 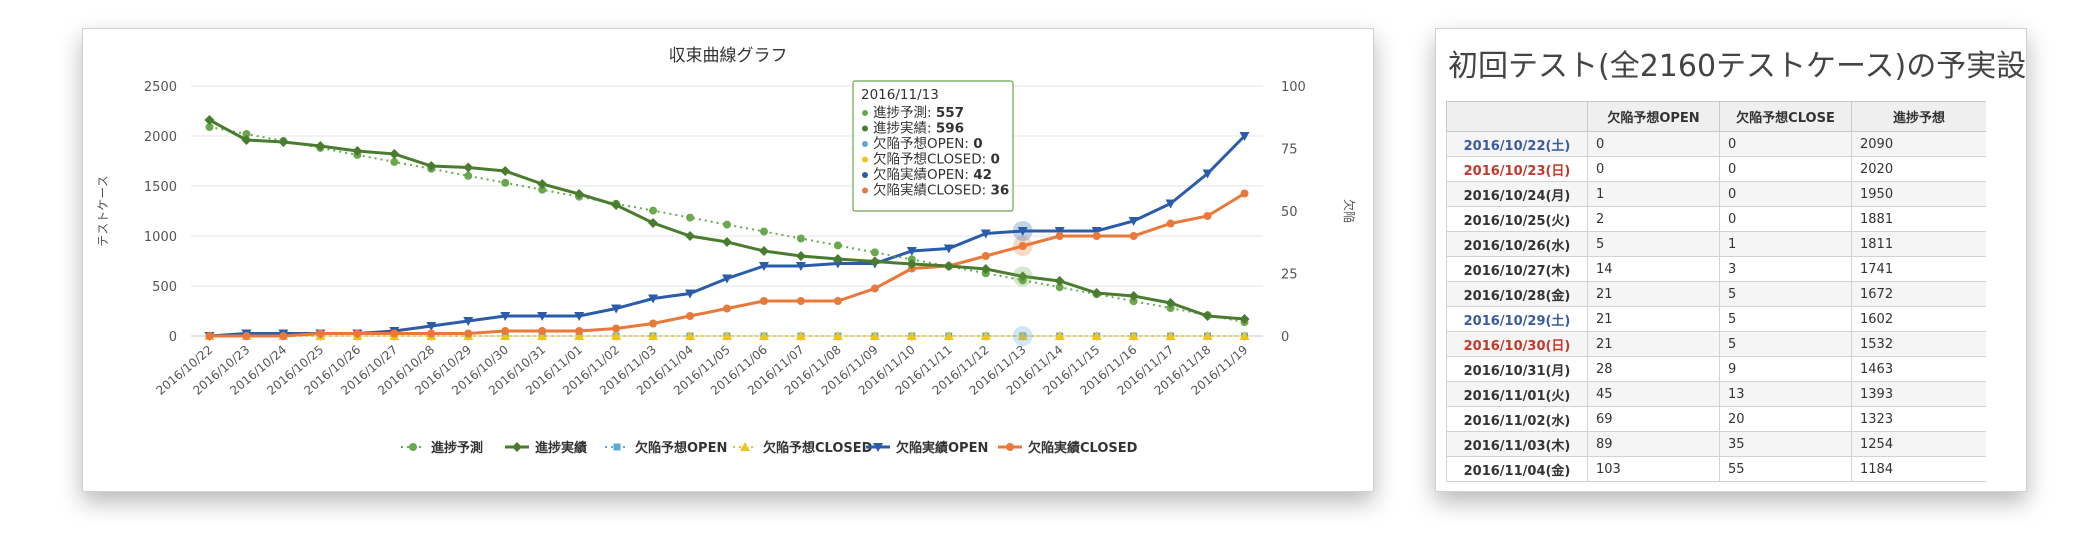 I want to click on table-row: 2016/10/28(金) 21 5 1672, so click(x=1716, y=294).